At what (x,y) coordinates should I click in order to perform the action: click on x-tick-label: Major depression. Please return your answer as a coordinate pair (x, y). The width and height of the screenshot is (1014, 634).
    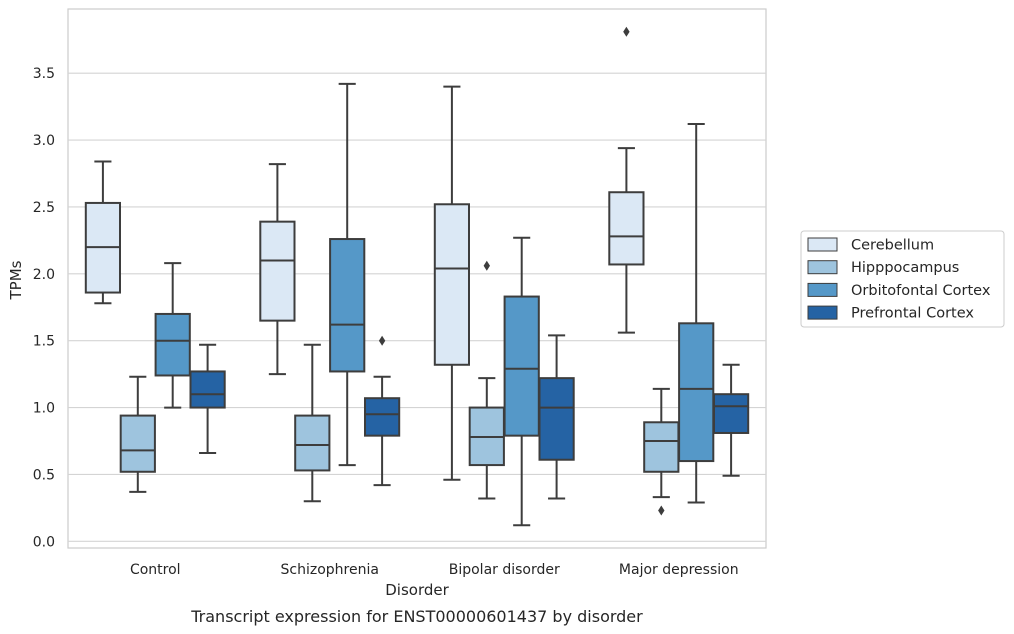
    Looking at the image, I should click on (679, 570).